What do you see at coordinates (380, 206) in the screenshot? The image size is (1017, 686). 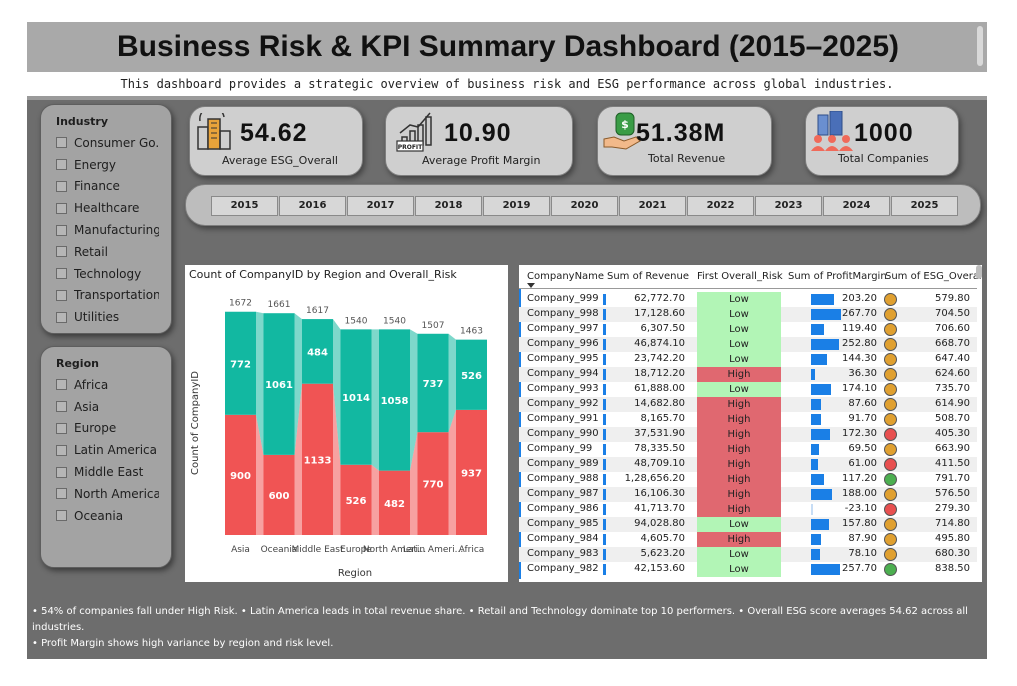 I see `year-button: 2017` at bounding box center [380, 206].